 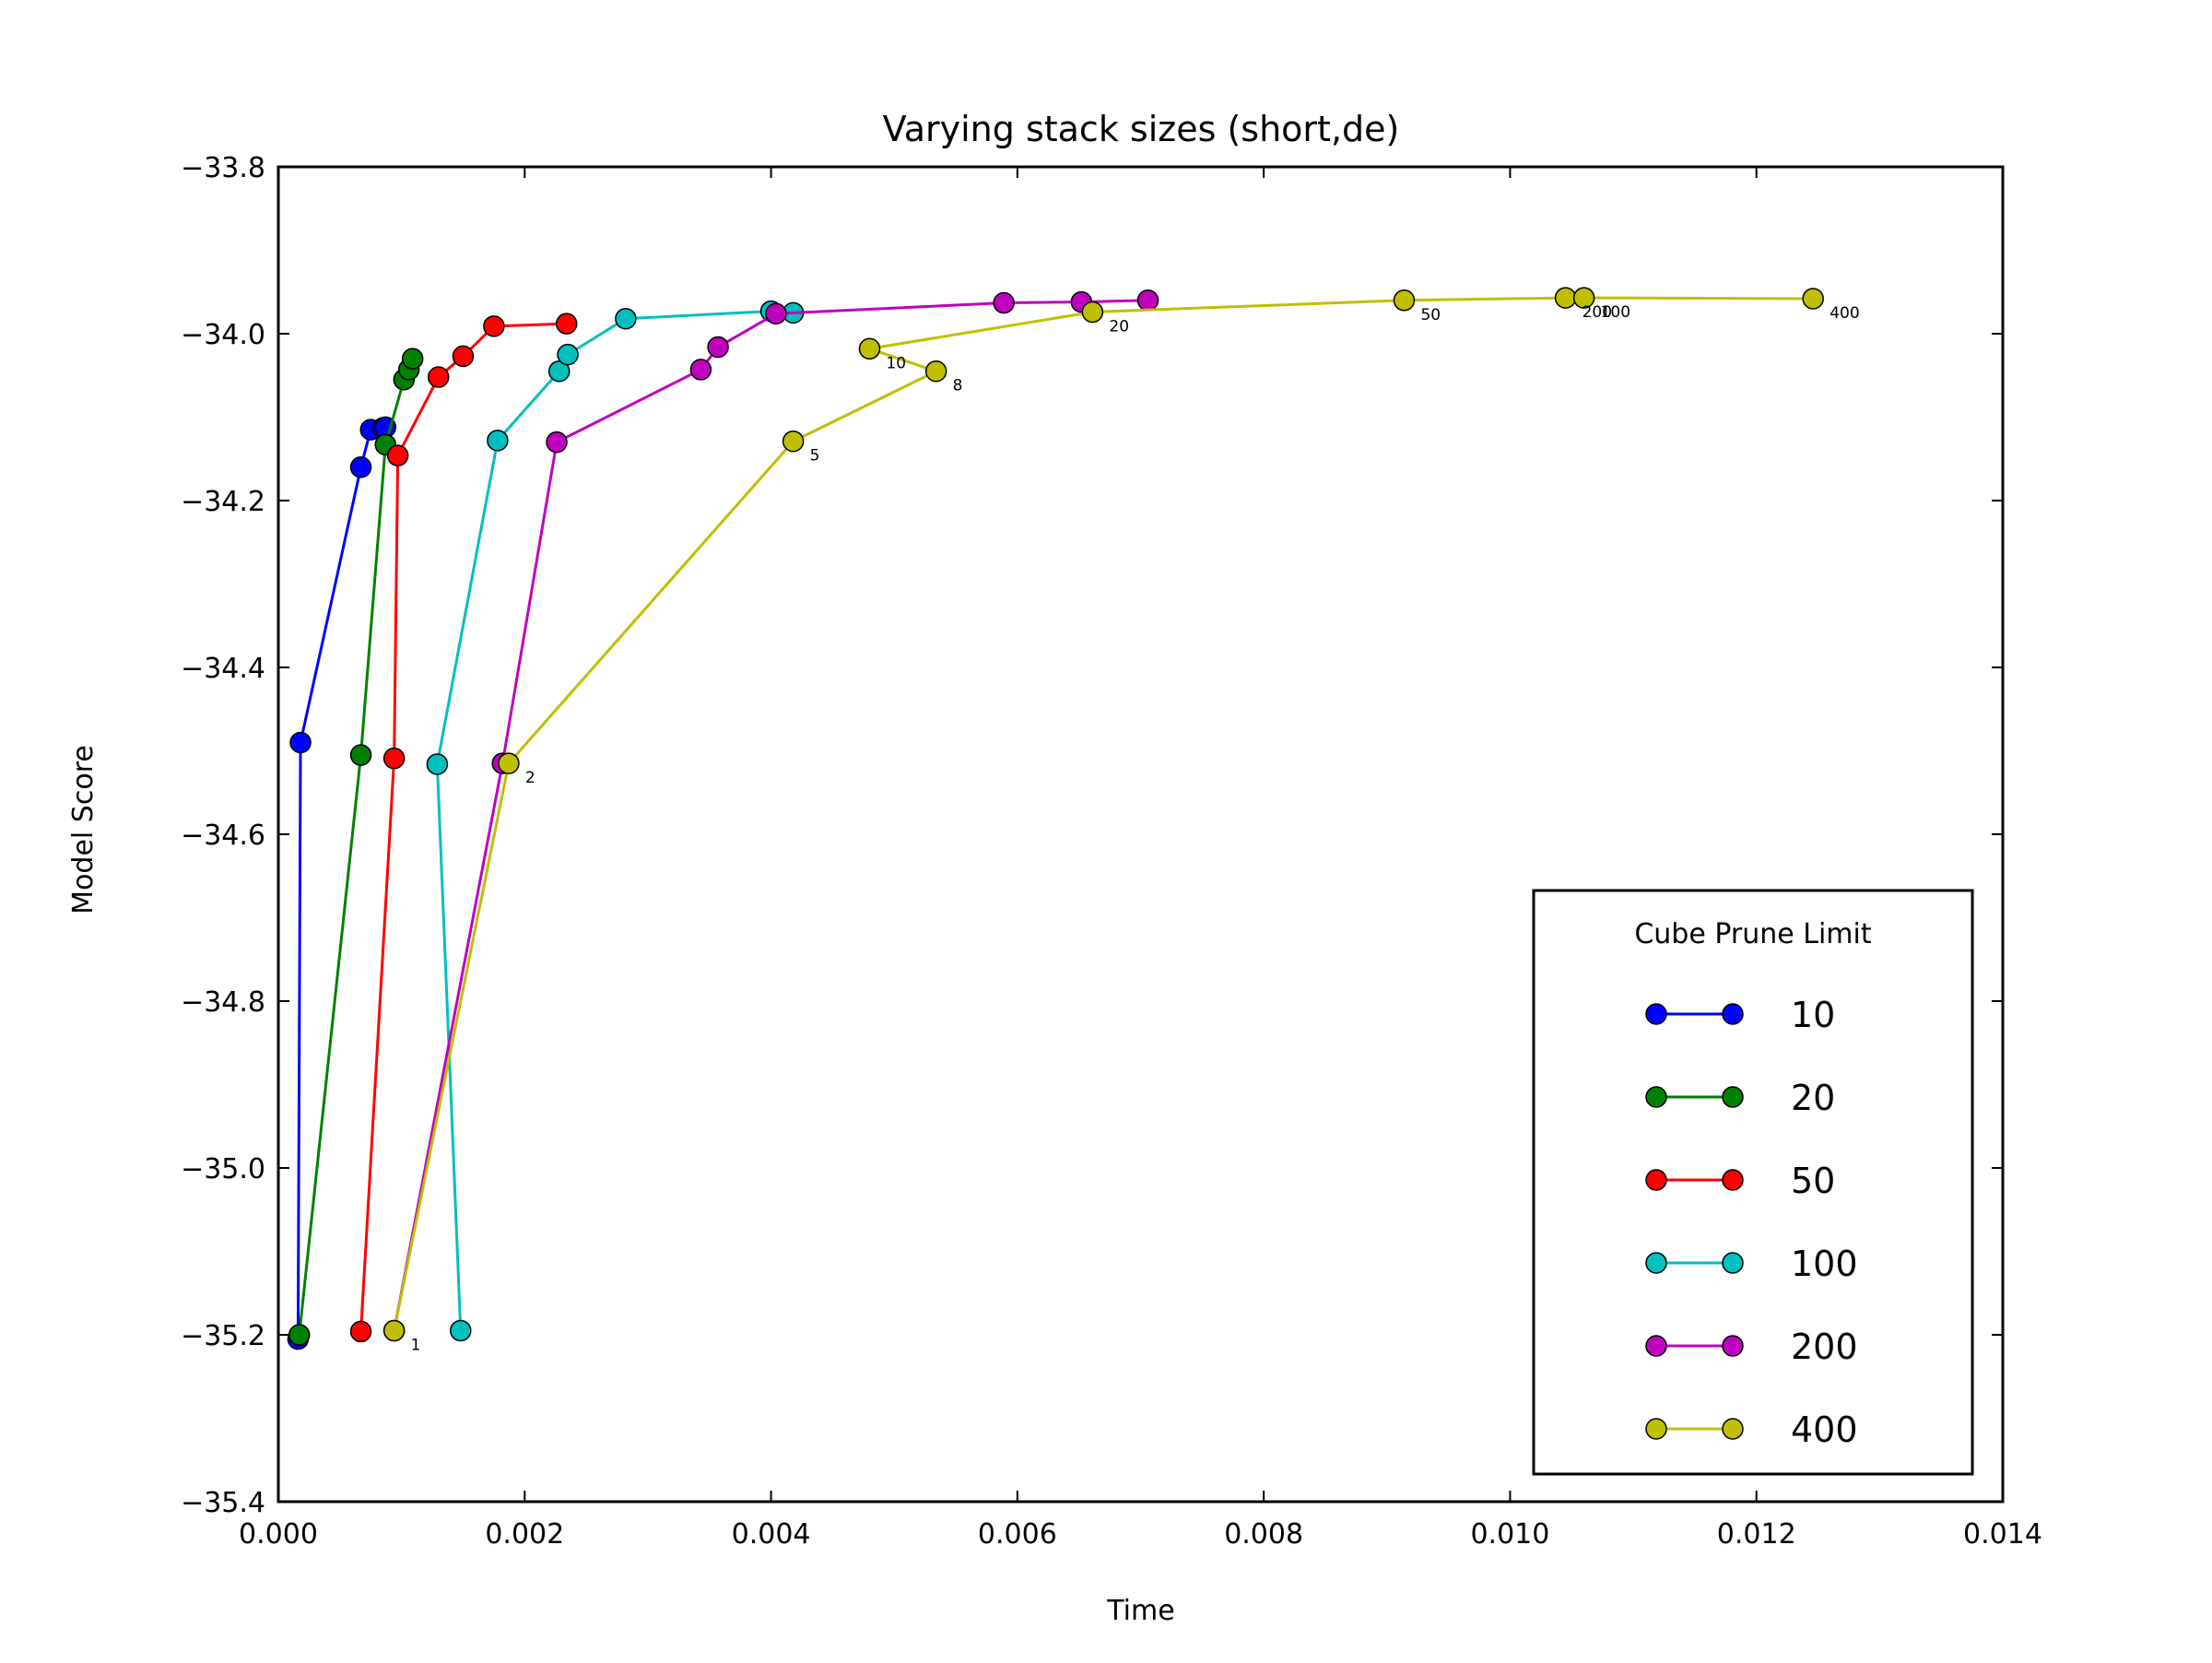 I want to click on legend-title: Cube Prune Limit, so click(x=1753, y=934).